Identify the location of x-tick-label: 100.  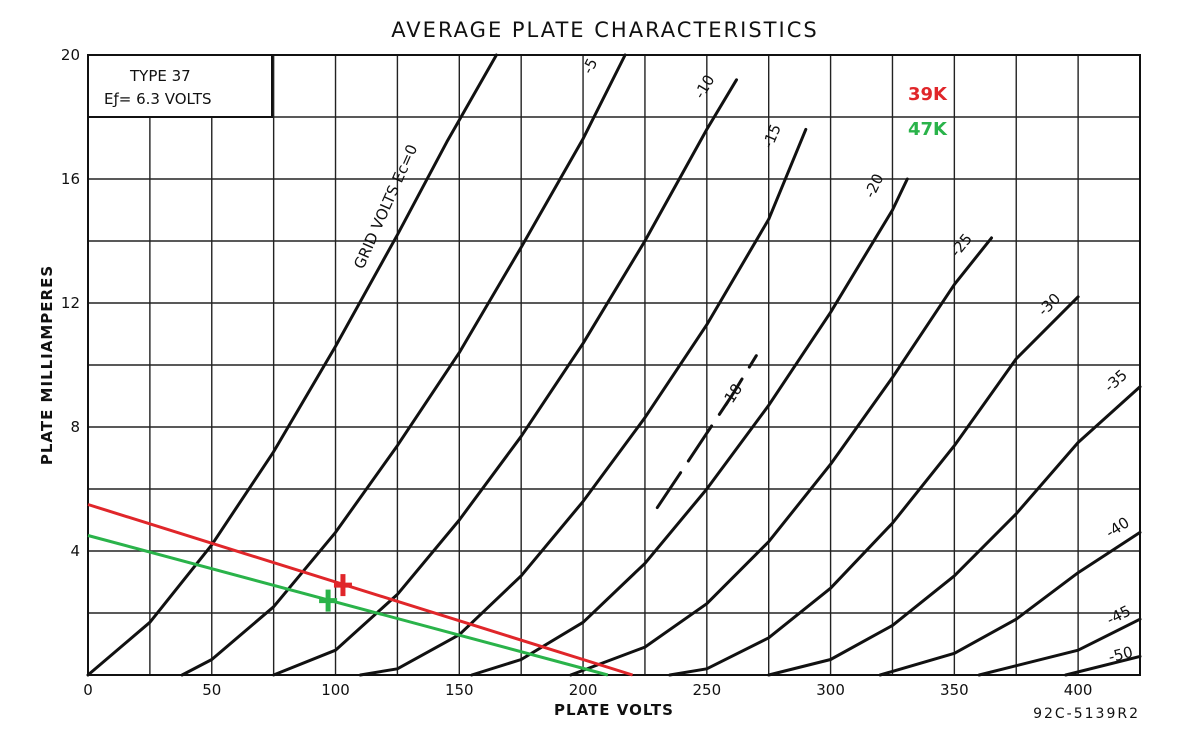
(335, 690).